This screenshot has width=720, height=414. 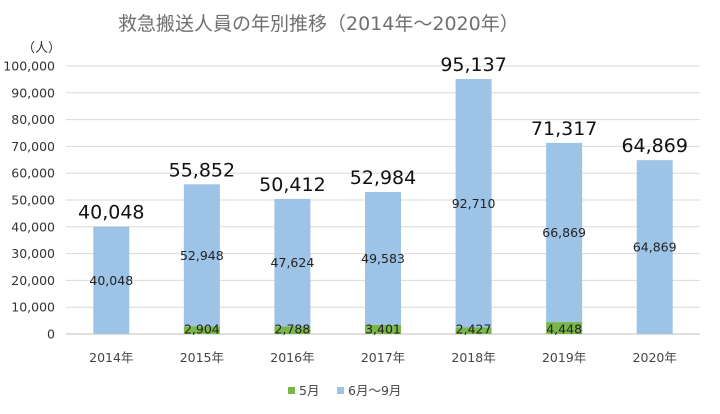 I want to click on data-label-6-9gatsu: 92,710, so click(x=474, y=203).